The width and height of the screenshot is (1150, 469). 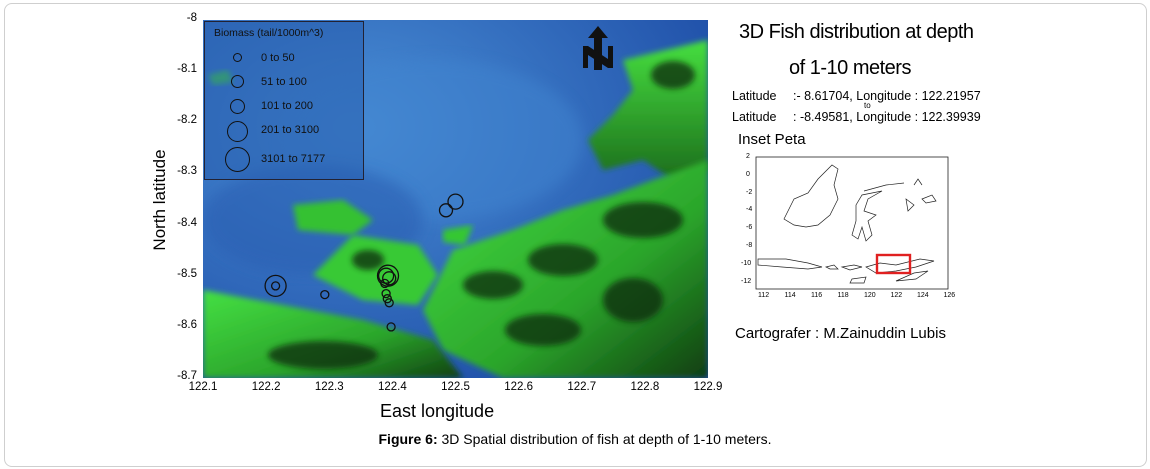 What do you see at coordinates (437, 411) in the screenshot?
I see `x-axis-label: East longitude` at bounding box center [437, 411].